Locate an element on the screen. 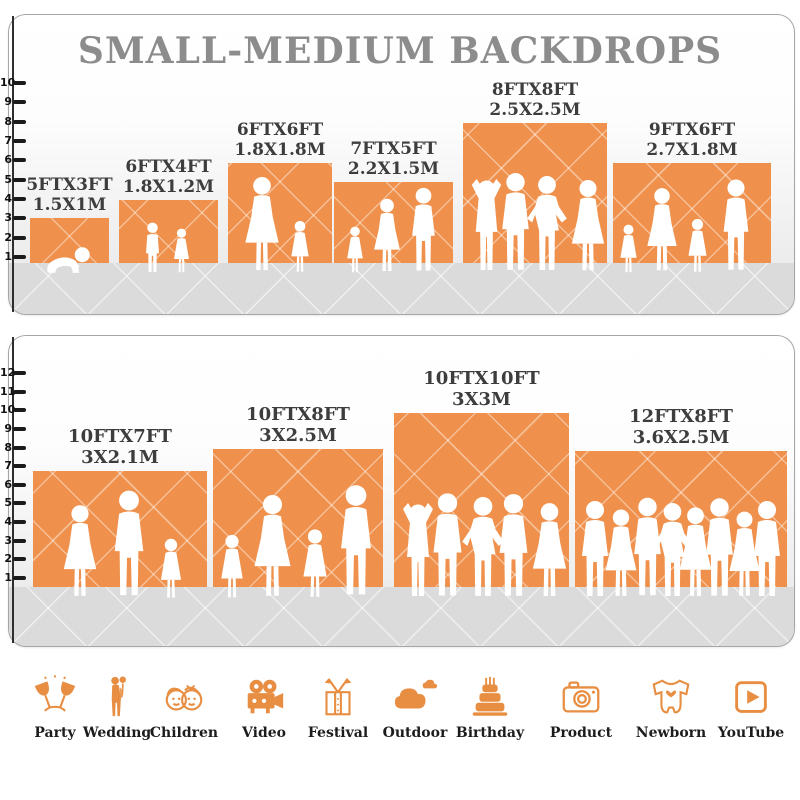  backdrop-size-label: 10FTX10FT 3X3M is located at coordinates (482, 389).